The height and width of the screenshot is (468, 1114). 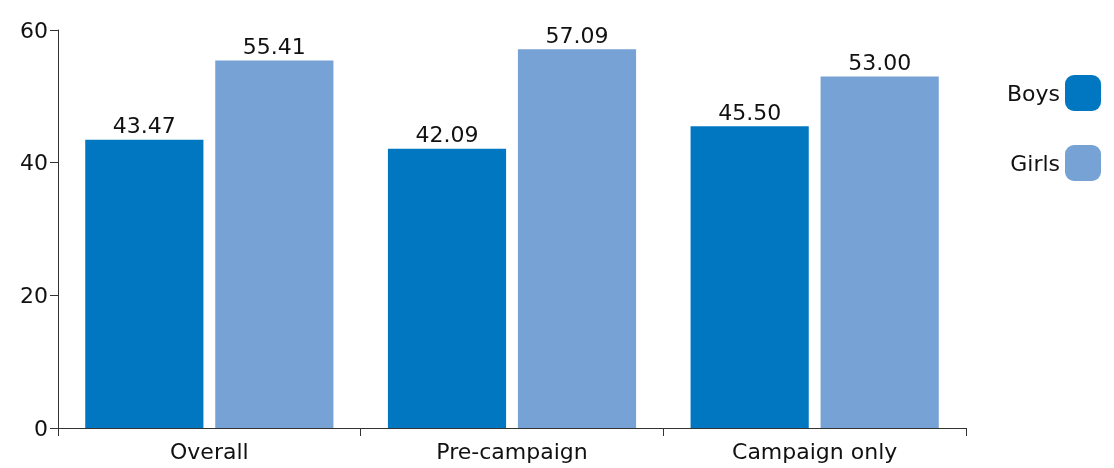 What do you see at coordinates (577, 35) in the screenshot?
I see `data-label: 57.09` at bounding box center [577, 35].